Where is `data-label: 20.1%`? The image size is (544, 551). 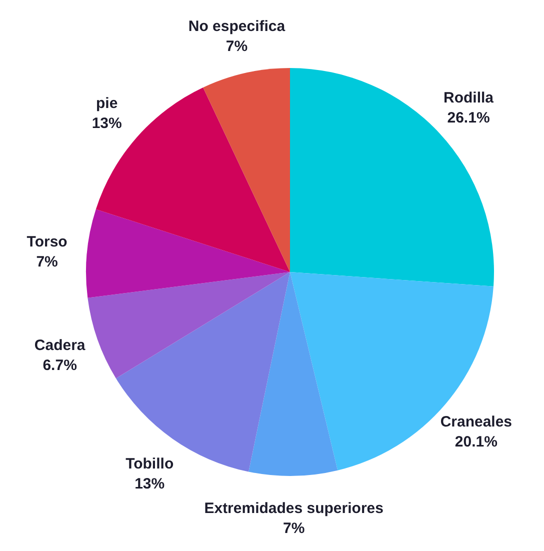
data-label: 20.1% is located at coordinates (476, 442).